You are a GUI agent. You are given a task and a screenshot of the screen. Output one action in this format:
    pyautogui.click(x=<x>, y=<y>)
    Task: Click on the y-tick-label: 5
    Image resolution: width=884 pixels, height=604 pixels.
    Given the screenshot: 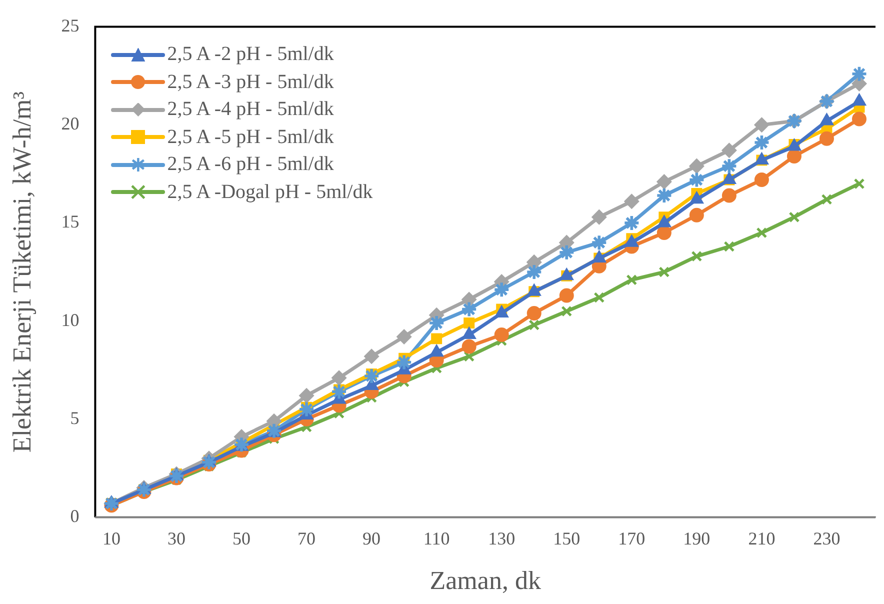 What is the action you would take?
    pyautogui.click(x=75, y=418)
    